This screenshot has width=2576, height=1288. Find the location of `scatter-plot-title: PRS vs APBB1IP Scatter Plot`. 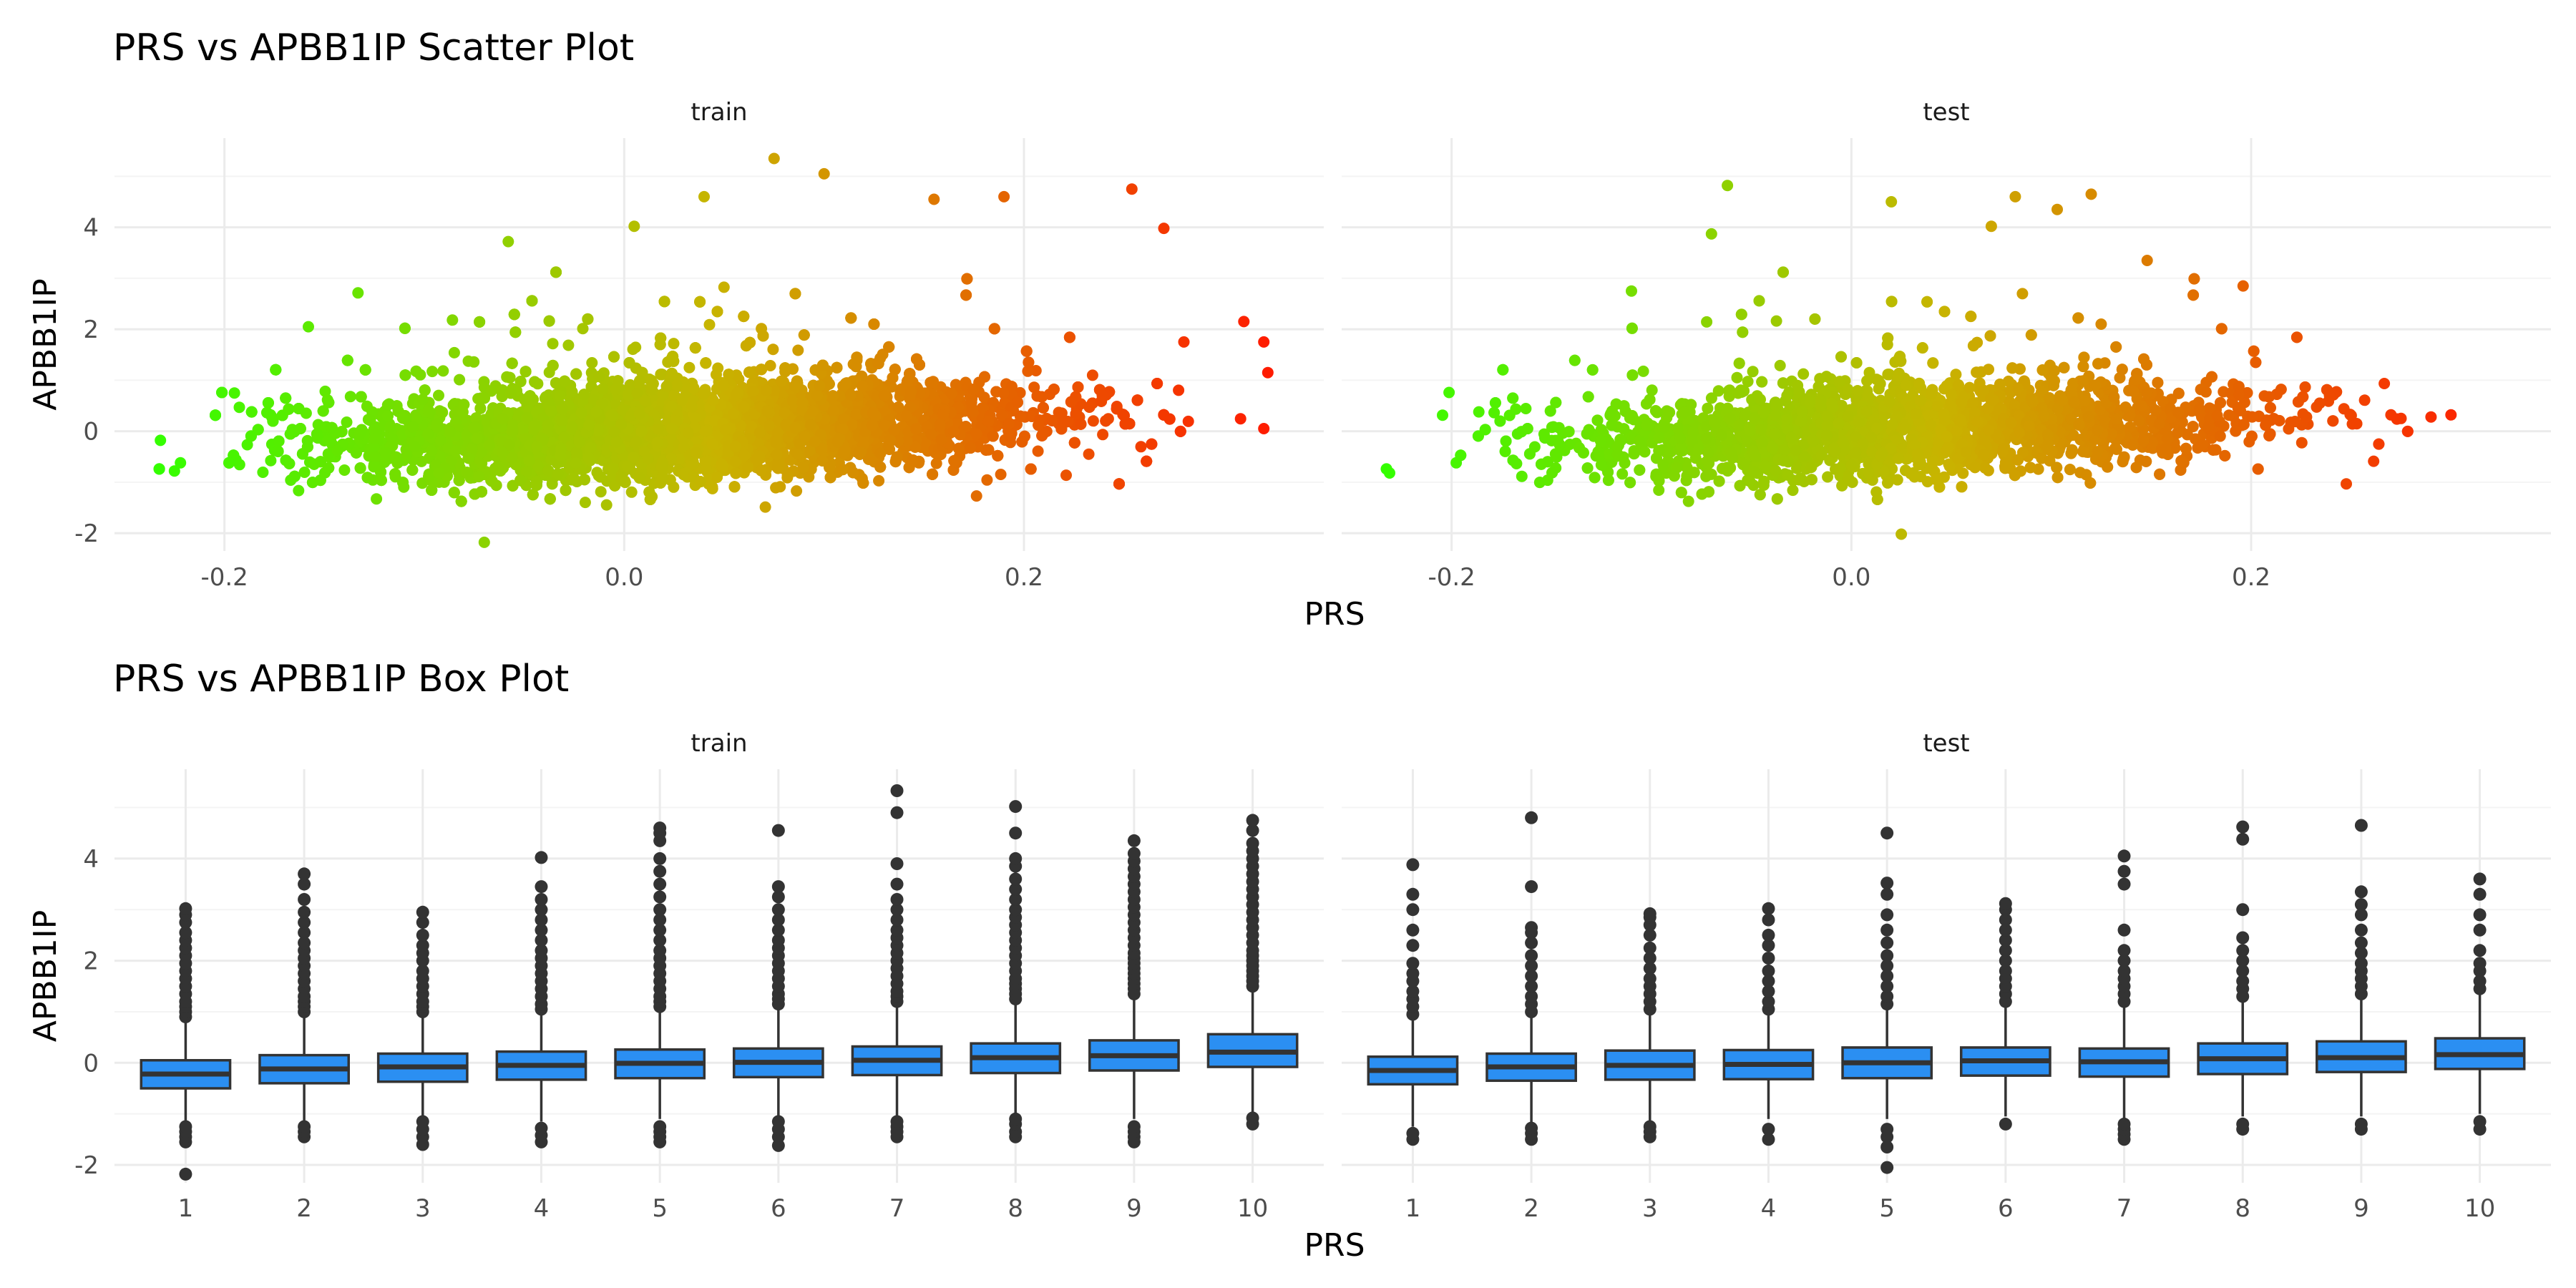

scatter-plot-title: PRS vs APBB1IP Scatter Plot is located at coordinates (373, 48).